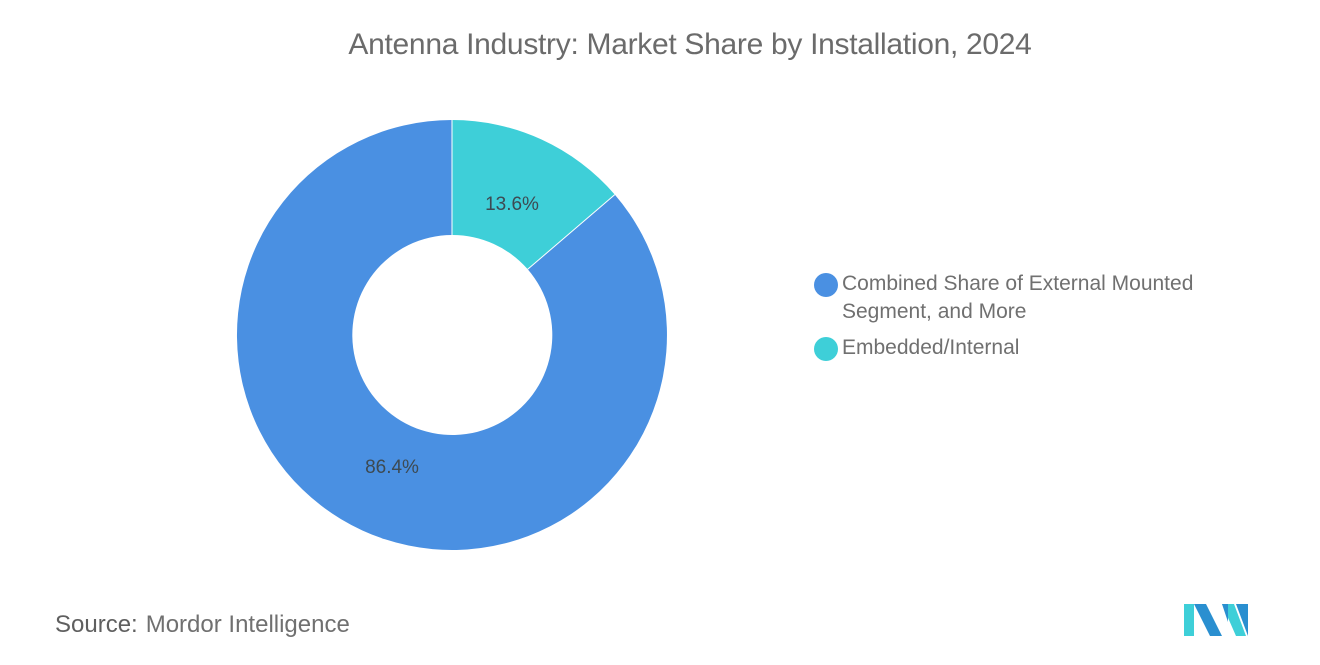  Describe the element at coordinates (1216, 620) in the screenshot. I see `mordor-intelligence-logo-icon` at that location.